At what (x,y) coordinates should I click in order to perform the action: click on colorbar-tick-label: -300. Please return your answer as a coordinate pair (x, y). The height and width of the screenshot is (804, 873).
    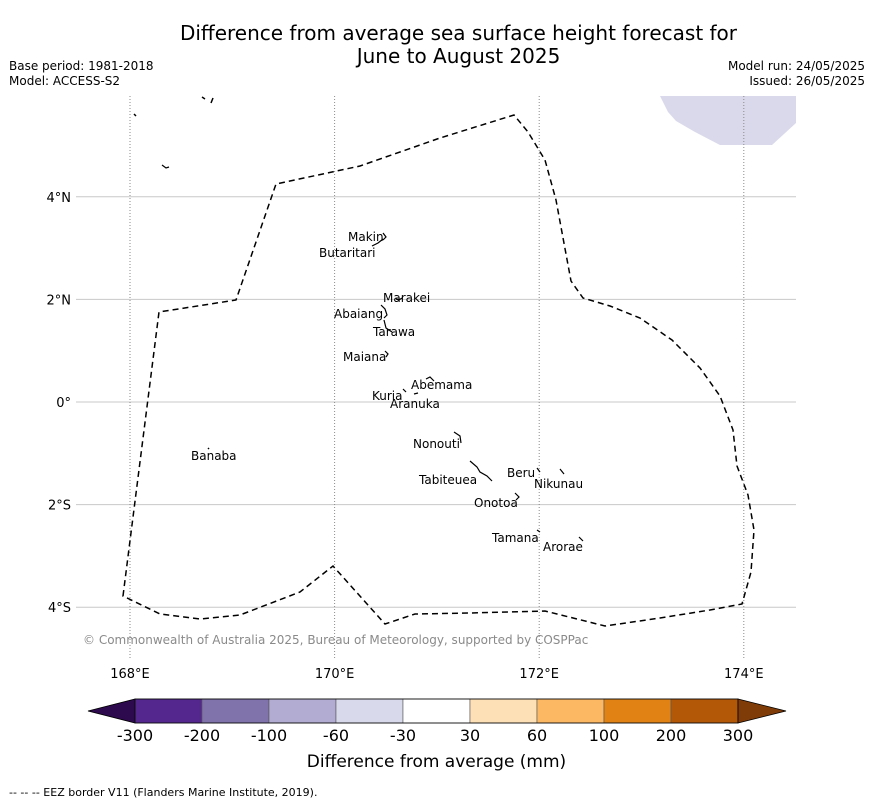
    Looking at the image, I should click on (135, 735).